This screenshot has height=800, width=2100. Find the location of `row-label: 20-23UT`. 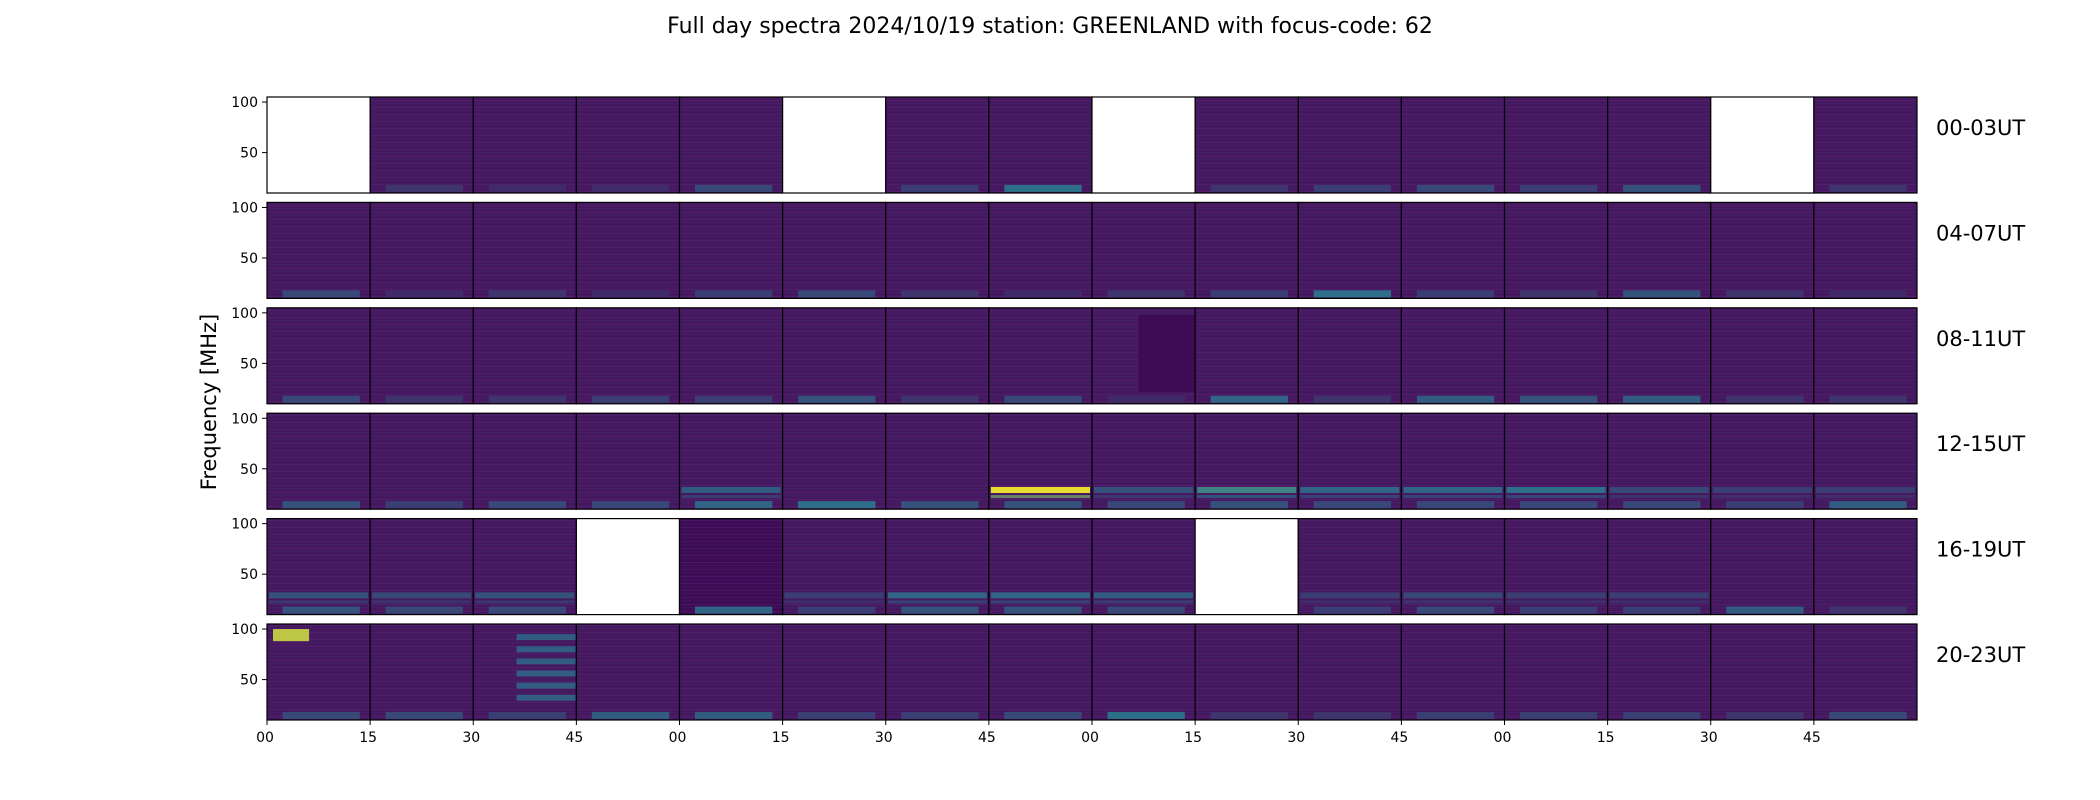

row-label: 20-23UT is located at coordinates (1980, 655).